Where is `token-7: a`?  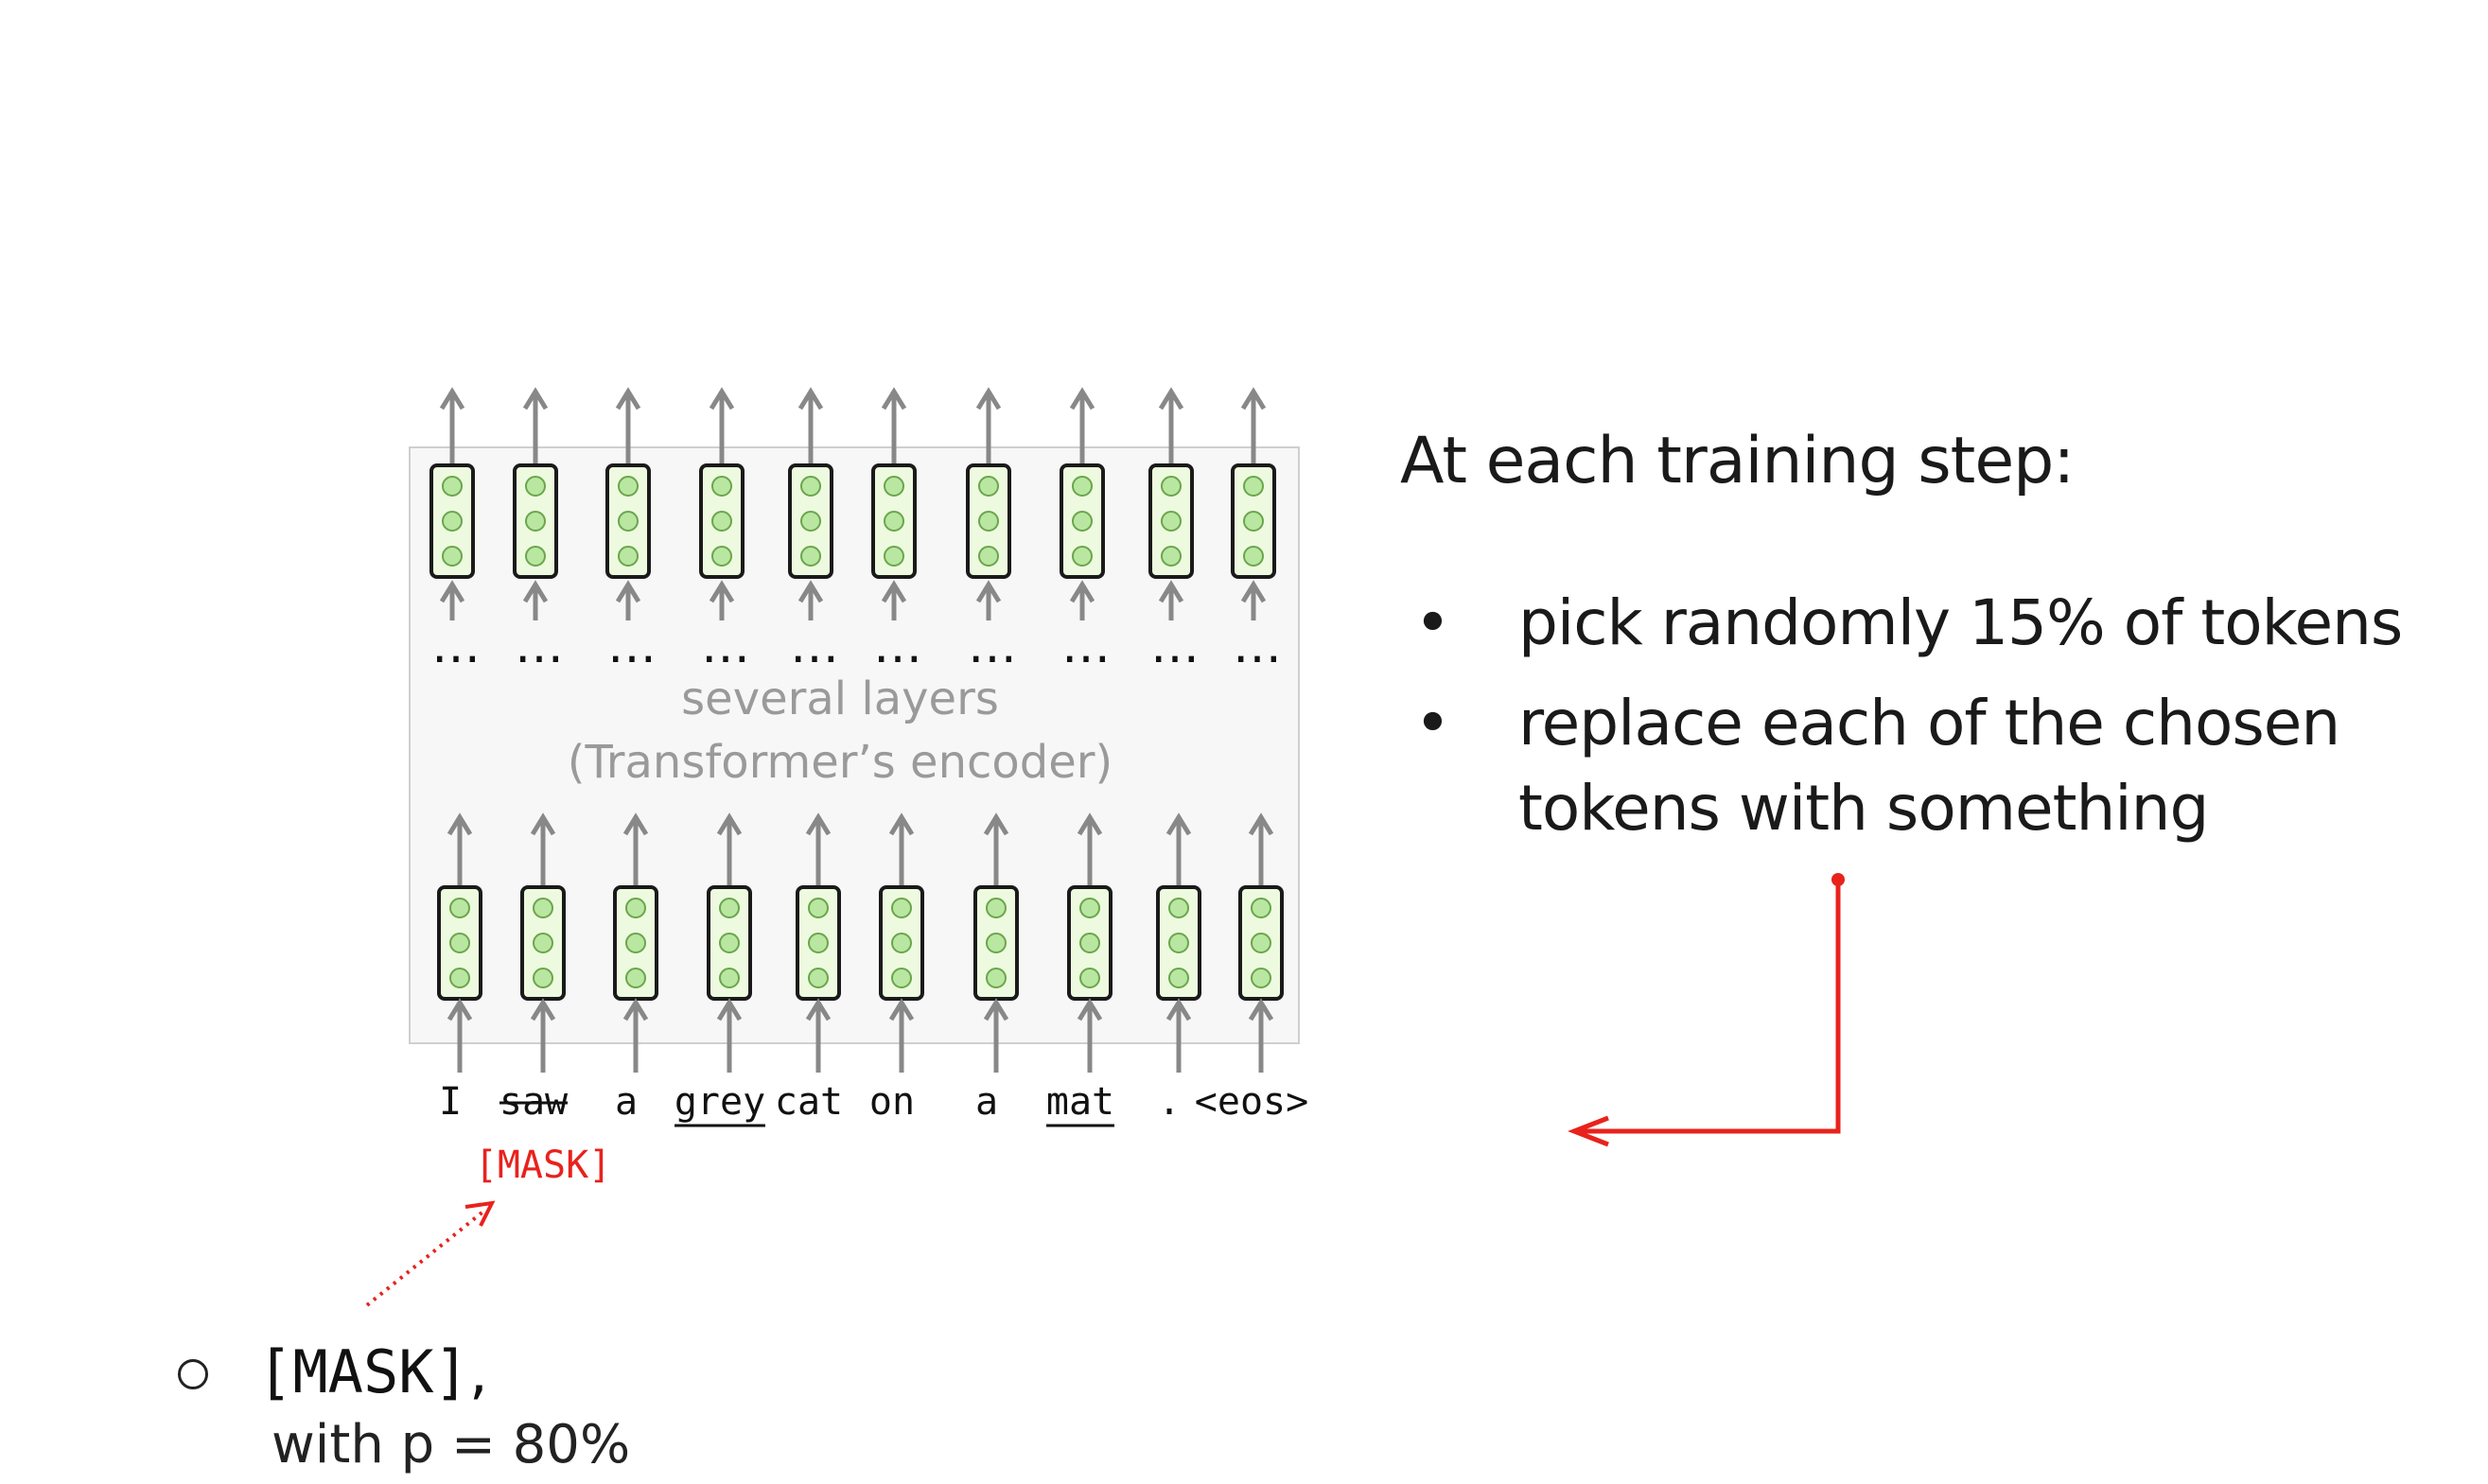
token-7: a is located at coordinates (986, 1102).